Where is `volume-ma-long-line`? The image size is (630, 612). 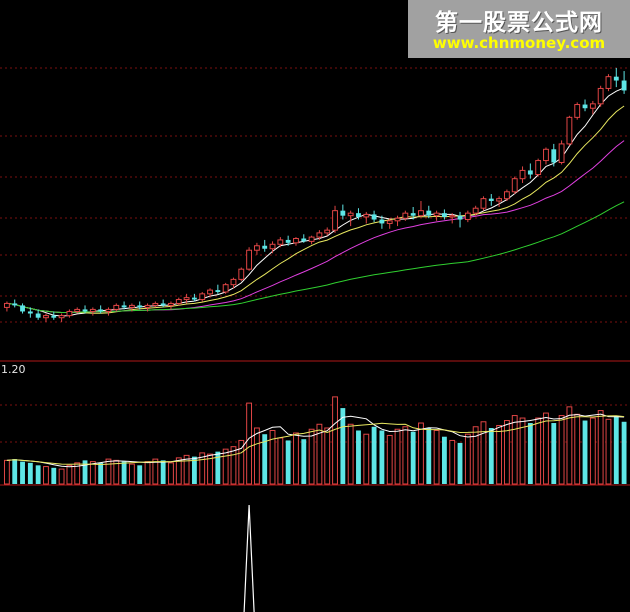
volume-ma-long-line is located at coordinates (315, 440).